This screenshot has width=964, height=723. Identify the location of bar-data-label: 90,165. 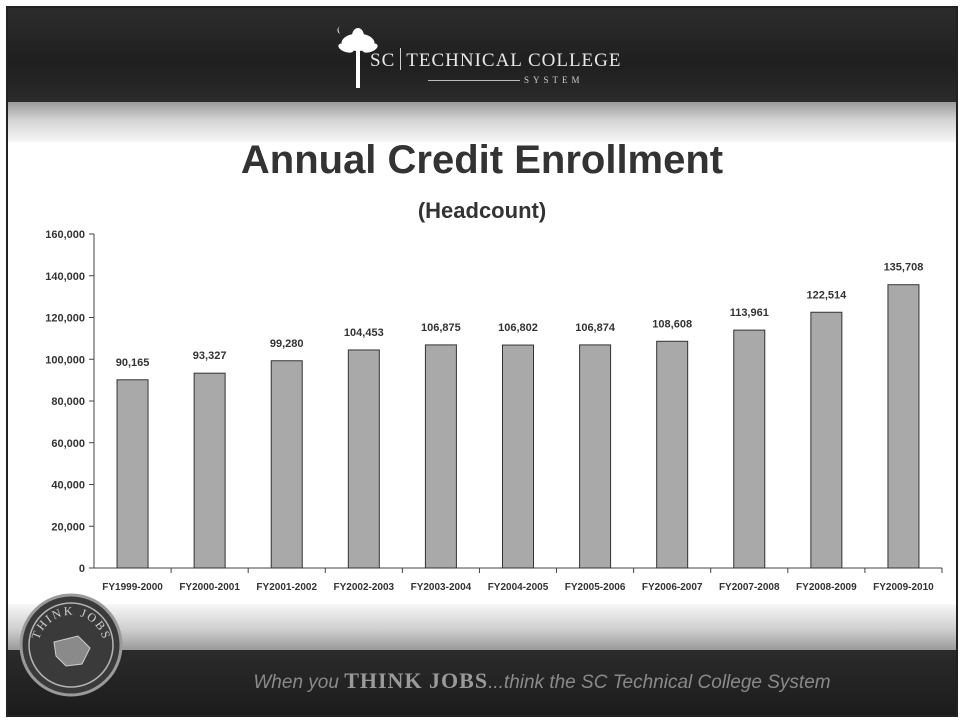
(133, 363).